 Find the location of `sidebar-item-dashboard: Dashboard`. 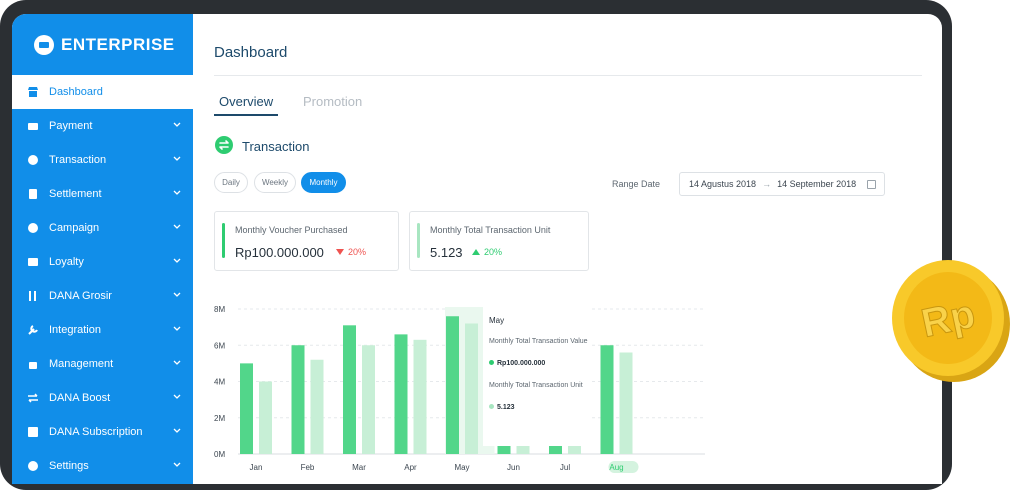

sidebar-item-dashboard: Dashboard is located at coordinates (102, 92).